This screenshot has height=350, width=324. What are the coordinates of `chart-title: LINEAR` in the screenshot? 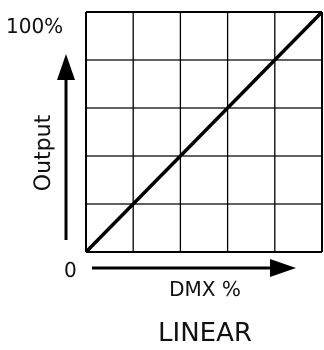 It's located at (205, 333).